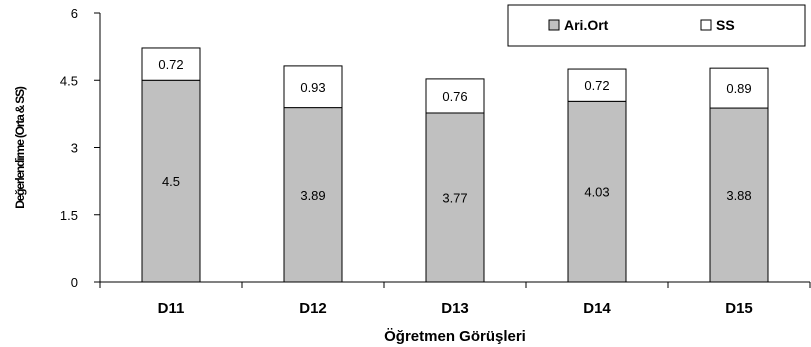 This screenshot has width=811, height=347. Describe the element at coordinates (596, 192) in the screenshot. I see `data-label: 4.03` at that location.